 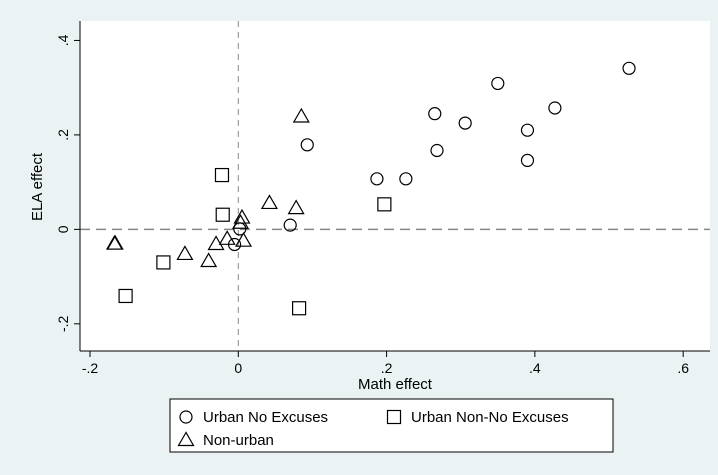 I want to click on legend-triangle-icon, so click(x=186, y=439).